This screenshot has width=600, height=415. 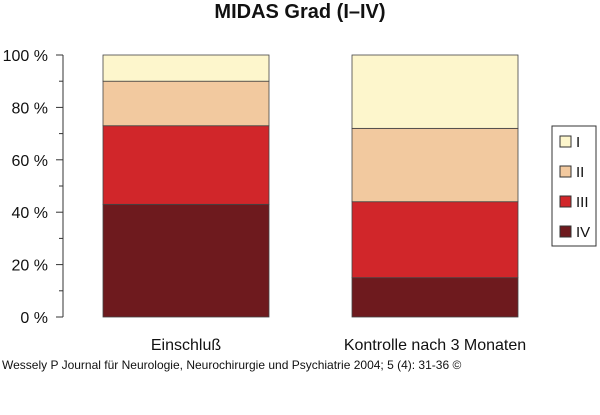 I want to click on y-tick-label: 0 %, so click(x=34, y=318).